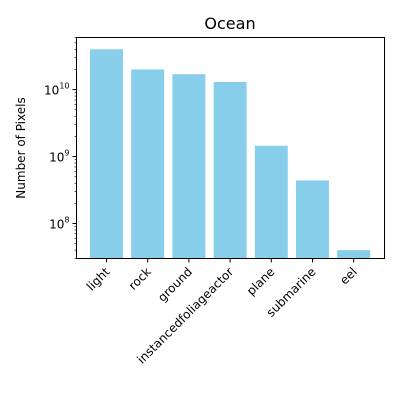 The image size is (400, 405). I want to click on bar-eel, so click(354, 254).